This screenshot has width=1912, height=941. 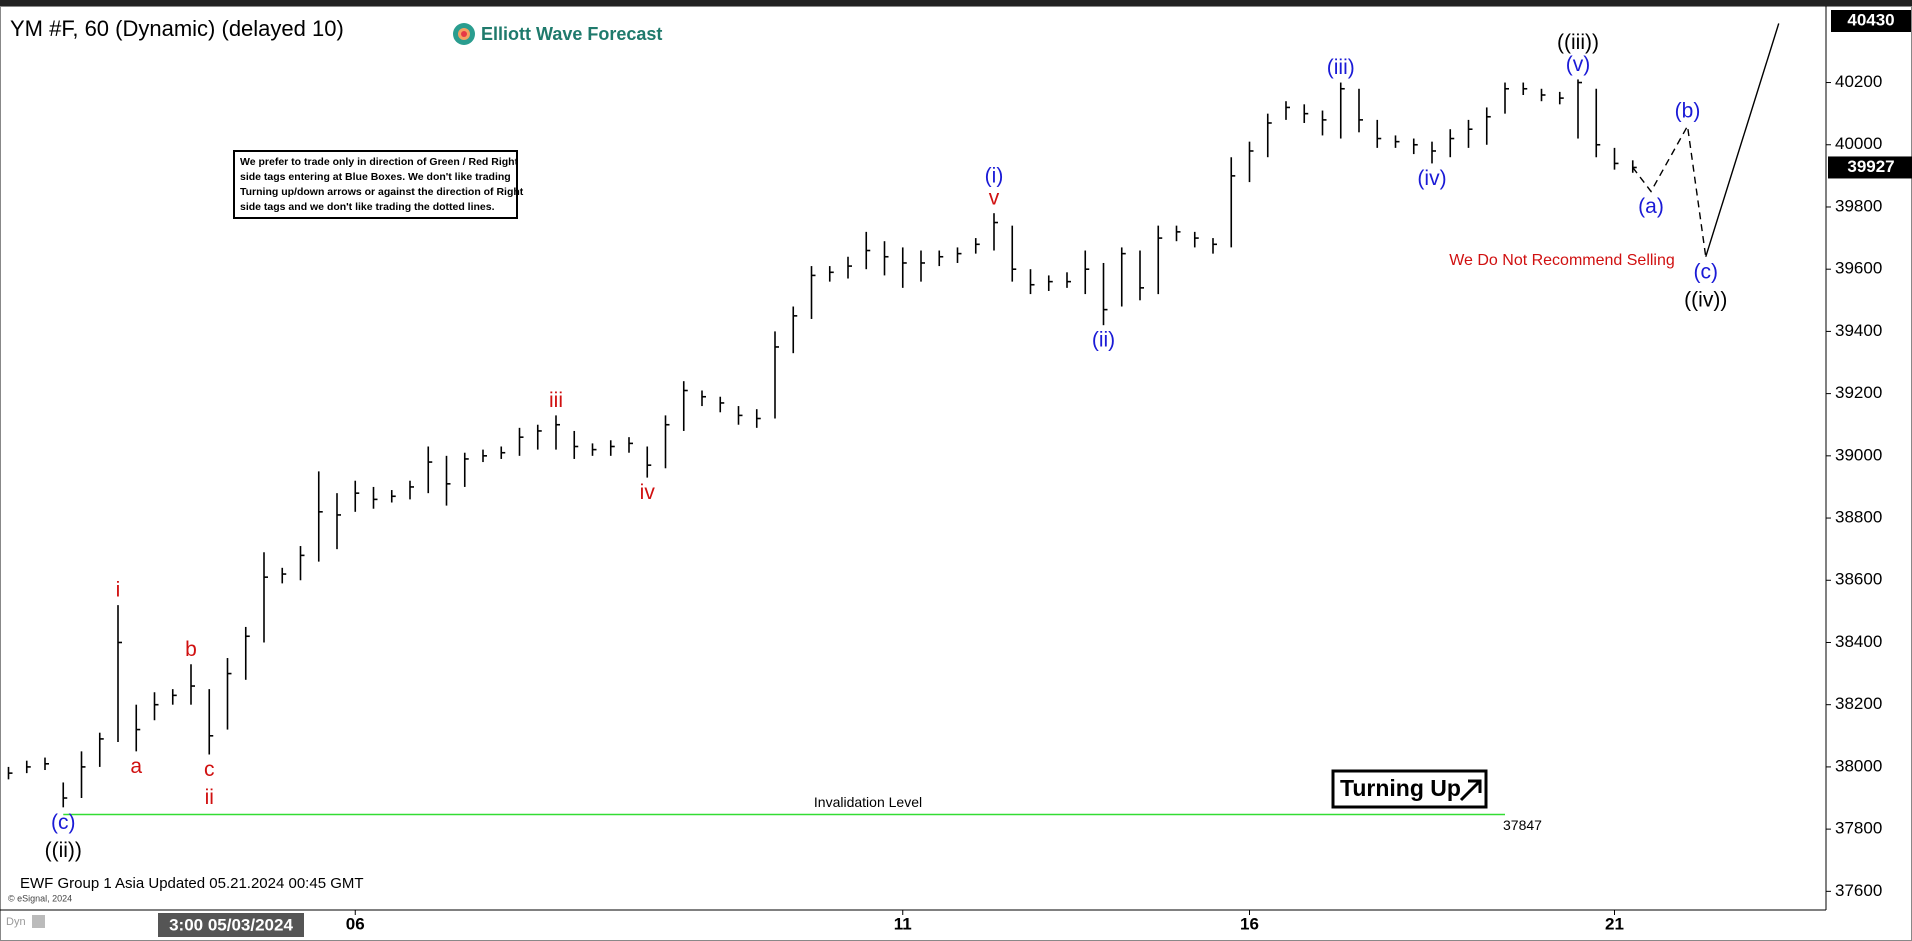 I want to click on y-range-label: 40430, so click(x=1870, y=19).